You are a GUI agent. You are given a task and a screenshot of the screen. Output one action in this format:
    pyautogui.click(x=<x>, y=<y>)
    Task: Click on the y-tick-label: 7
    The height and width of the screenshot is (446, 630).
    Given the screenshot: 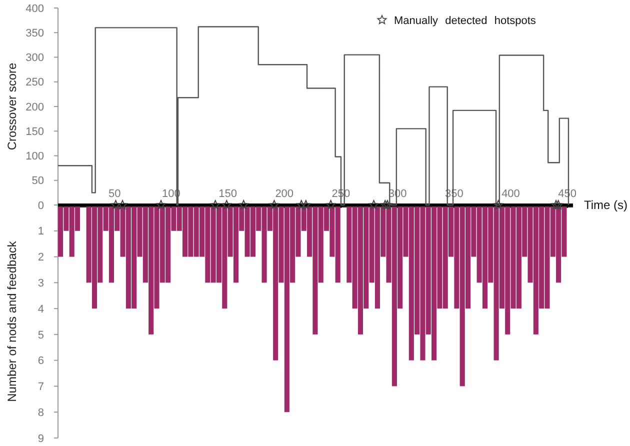 What is the action you would take?
    pyautogui.click(x=41, y=387)
    